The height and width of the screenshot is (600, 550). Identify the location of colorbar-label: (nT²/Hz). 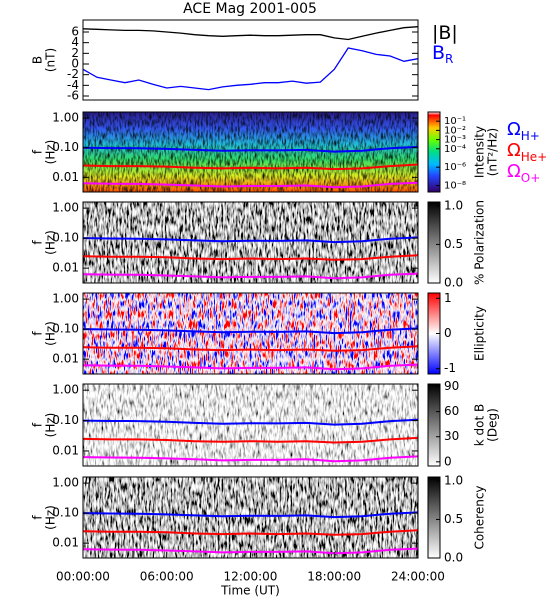
(493, 152).